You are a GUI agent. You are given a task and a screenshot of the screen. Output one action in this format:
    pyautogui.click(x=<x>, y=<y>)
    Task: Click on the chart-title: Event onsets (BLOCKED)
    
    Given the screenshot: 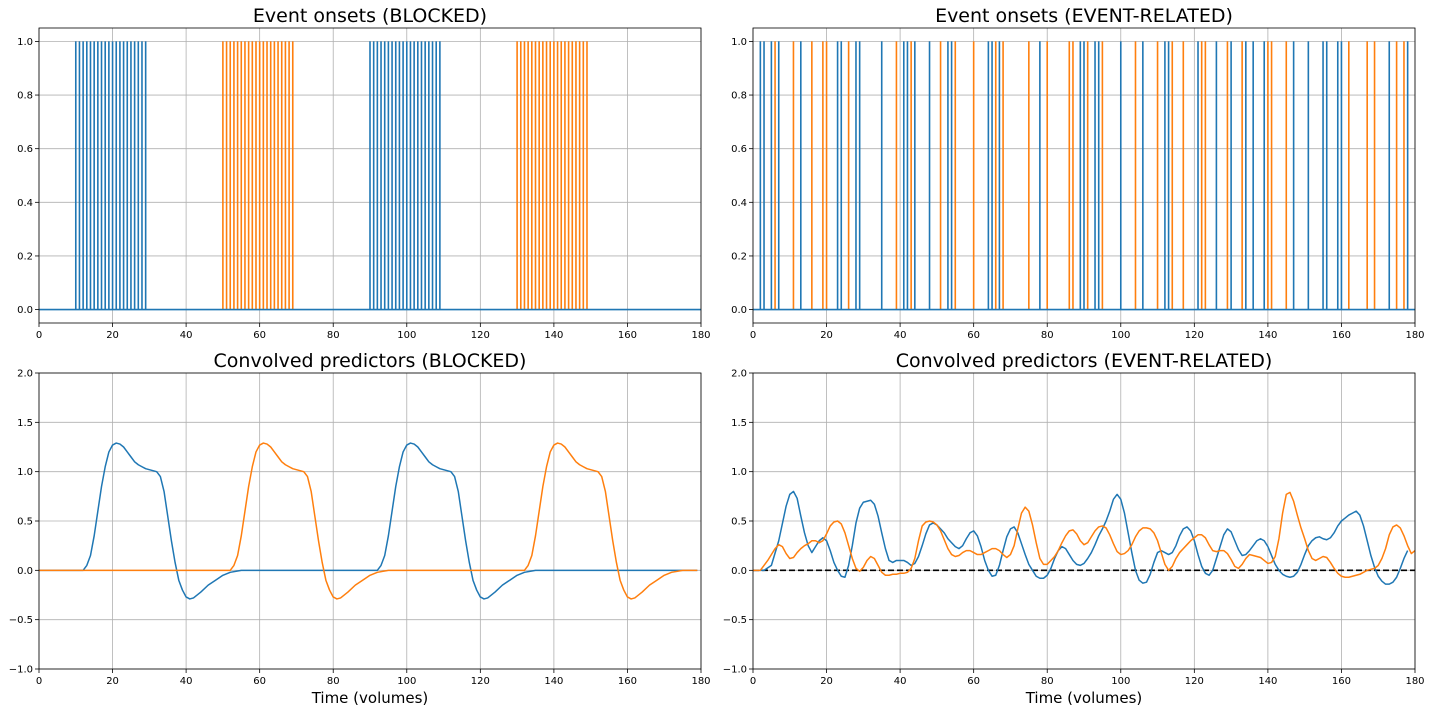 What is the action you would take?
    pyautogui.click(x=370, y=16)
    